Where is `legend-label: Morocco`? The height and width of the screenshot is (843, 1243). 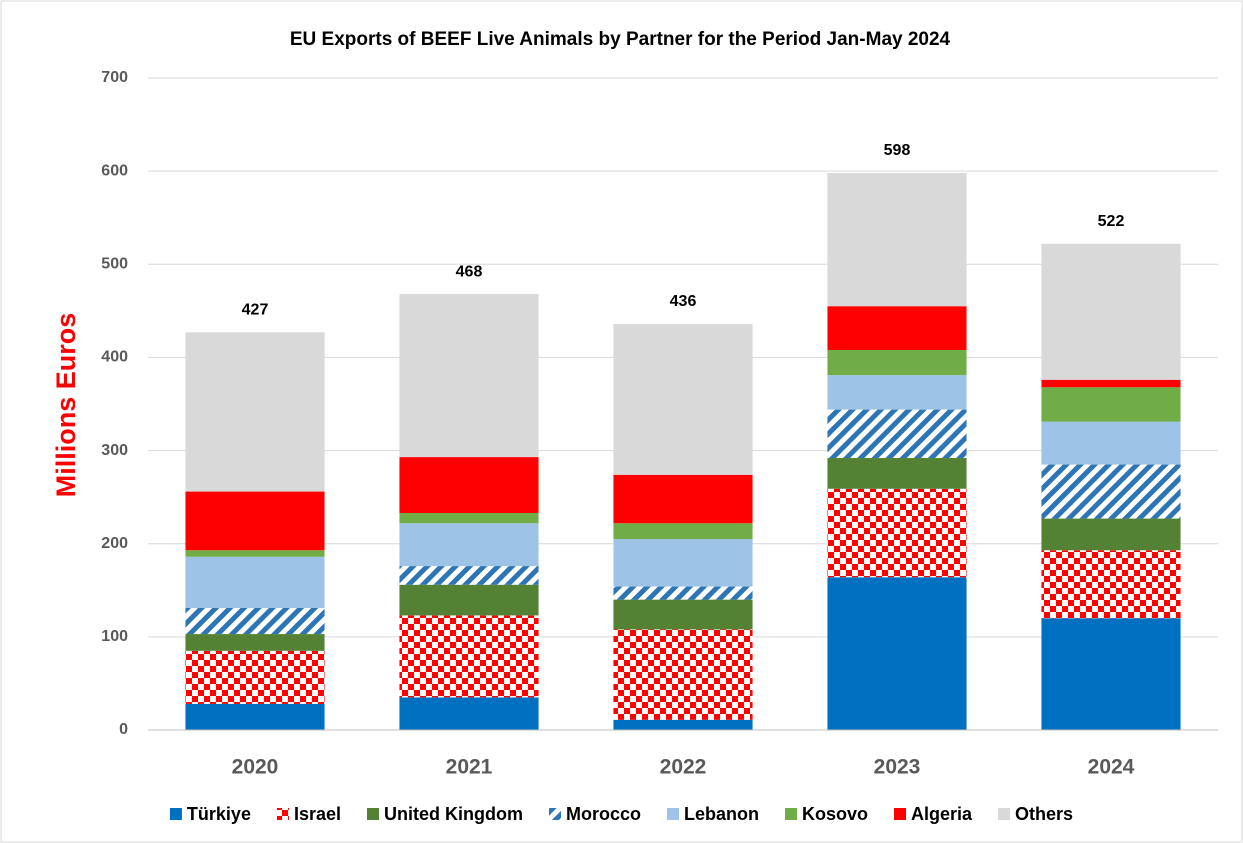
legend-label: Morocco is located at coordinates (603, 814).